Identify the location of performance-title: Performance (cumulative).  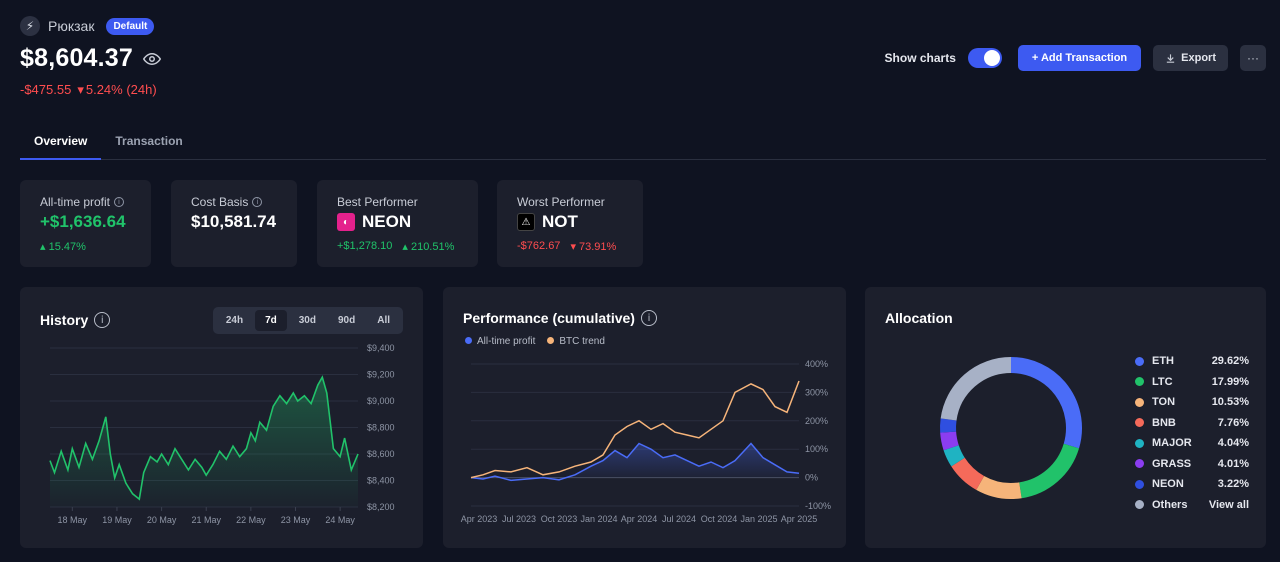
(549, 318).